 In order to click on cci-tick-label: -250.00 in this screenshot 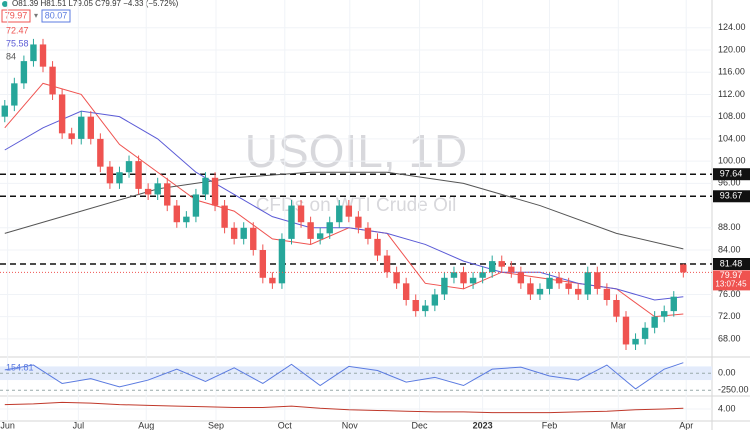, I will do `click(733, 390)`.